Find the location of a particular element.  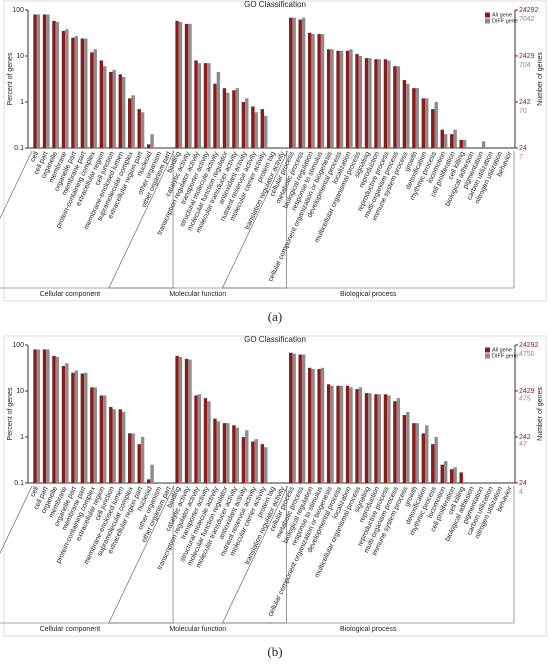

group-label: Molecular function is located at coordinates (197, 629).